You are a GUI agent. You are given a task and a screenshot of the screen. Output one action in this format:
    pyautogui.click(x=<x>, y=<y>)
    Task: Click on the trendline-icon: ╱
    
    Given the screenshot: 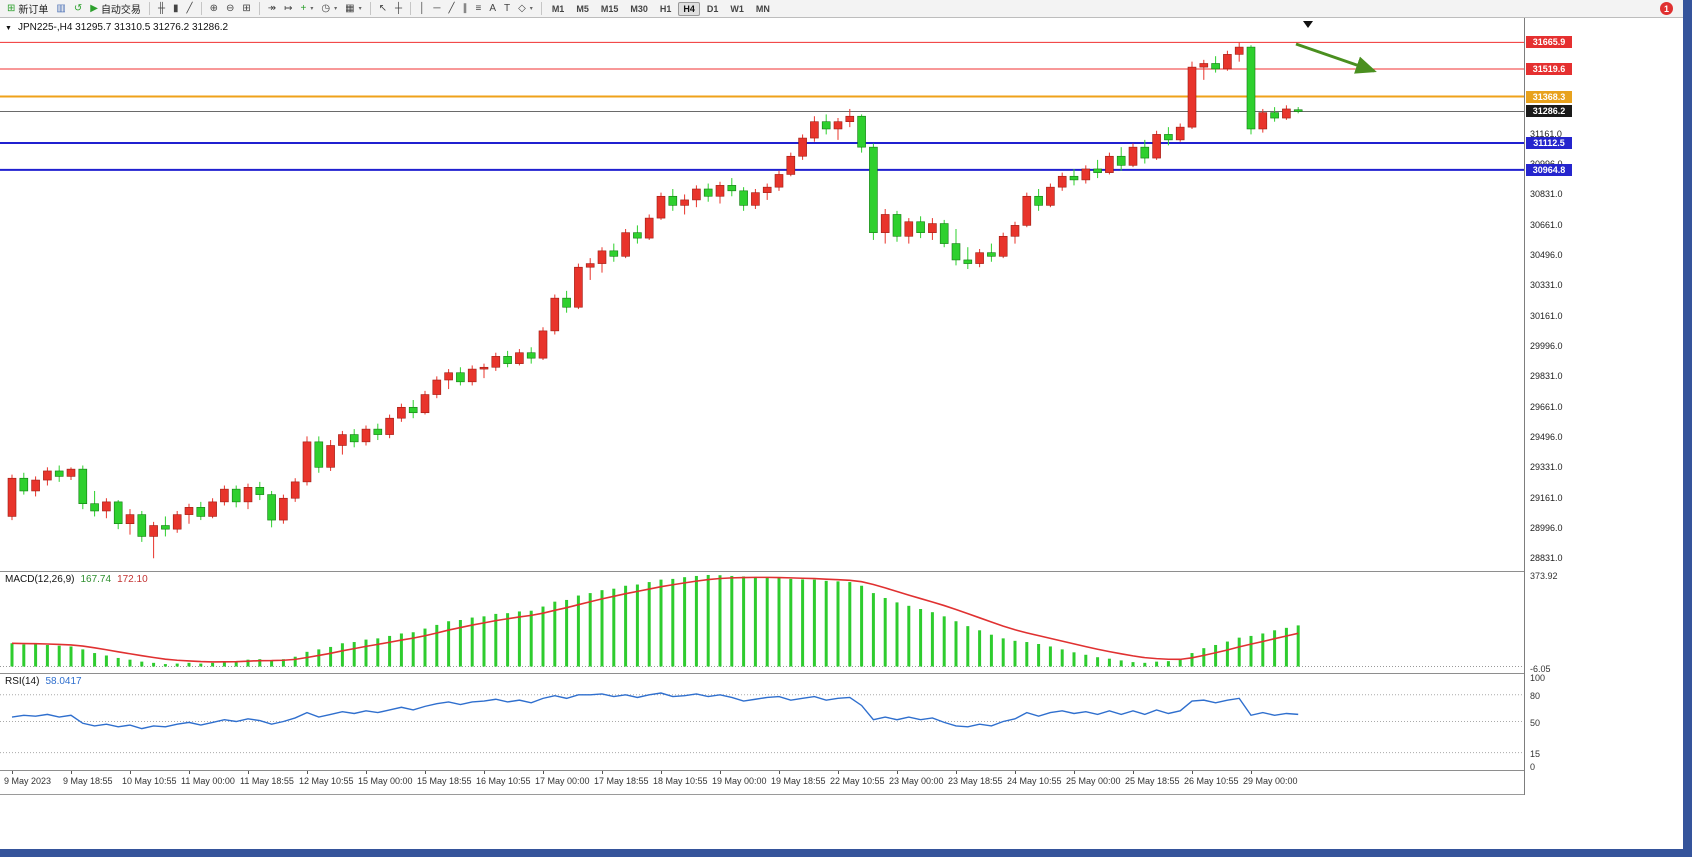 What is the action you would take?
    pyautogui.click(x=451, y=9)
    